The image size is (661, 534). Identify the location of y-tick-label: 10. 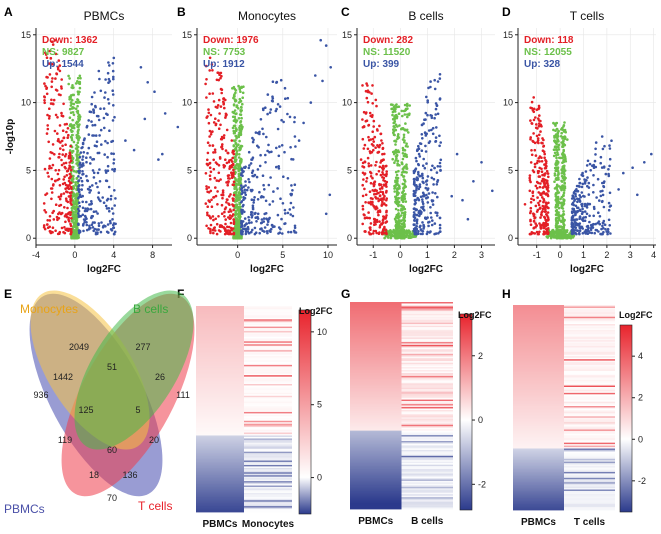
(187, 103).